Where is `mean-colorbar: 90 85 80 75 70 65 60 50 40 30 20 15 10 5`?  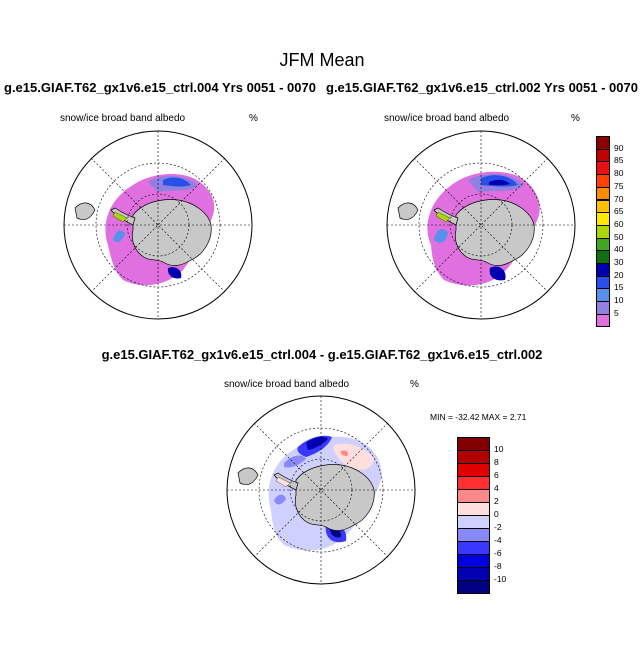 mean-colorbar: 90 85 80 75 70 65 60 50 40 30 20 15 10 5 is located at coordinates (616, 232).